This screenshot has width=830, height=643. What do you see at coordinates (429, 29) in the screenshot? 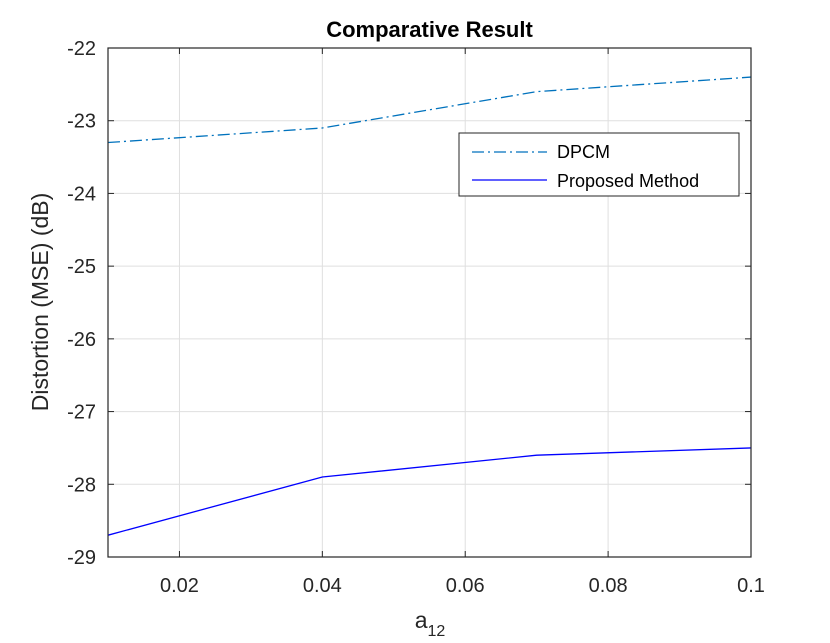
I see `chart-title: Comparative Result` at bounding box center [429, 29].